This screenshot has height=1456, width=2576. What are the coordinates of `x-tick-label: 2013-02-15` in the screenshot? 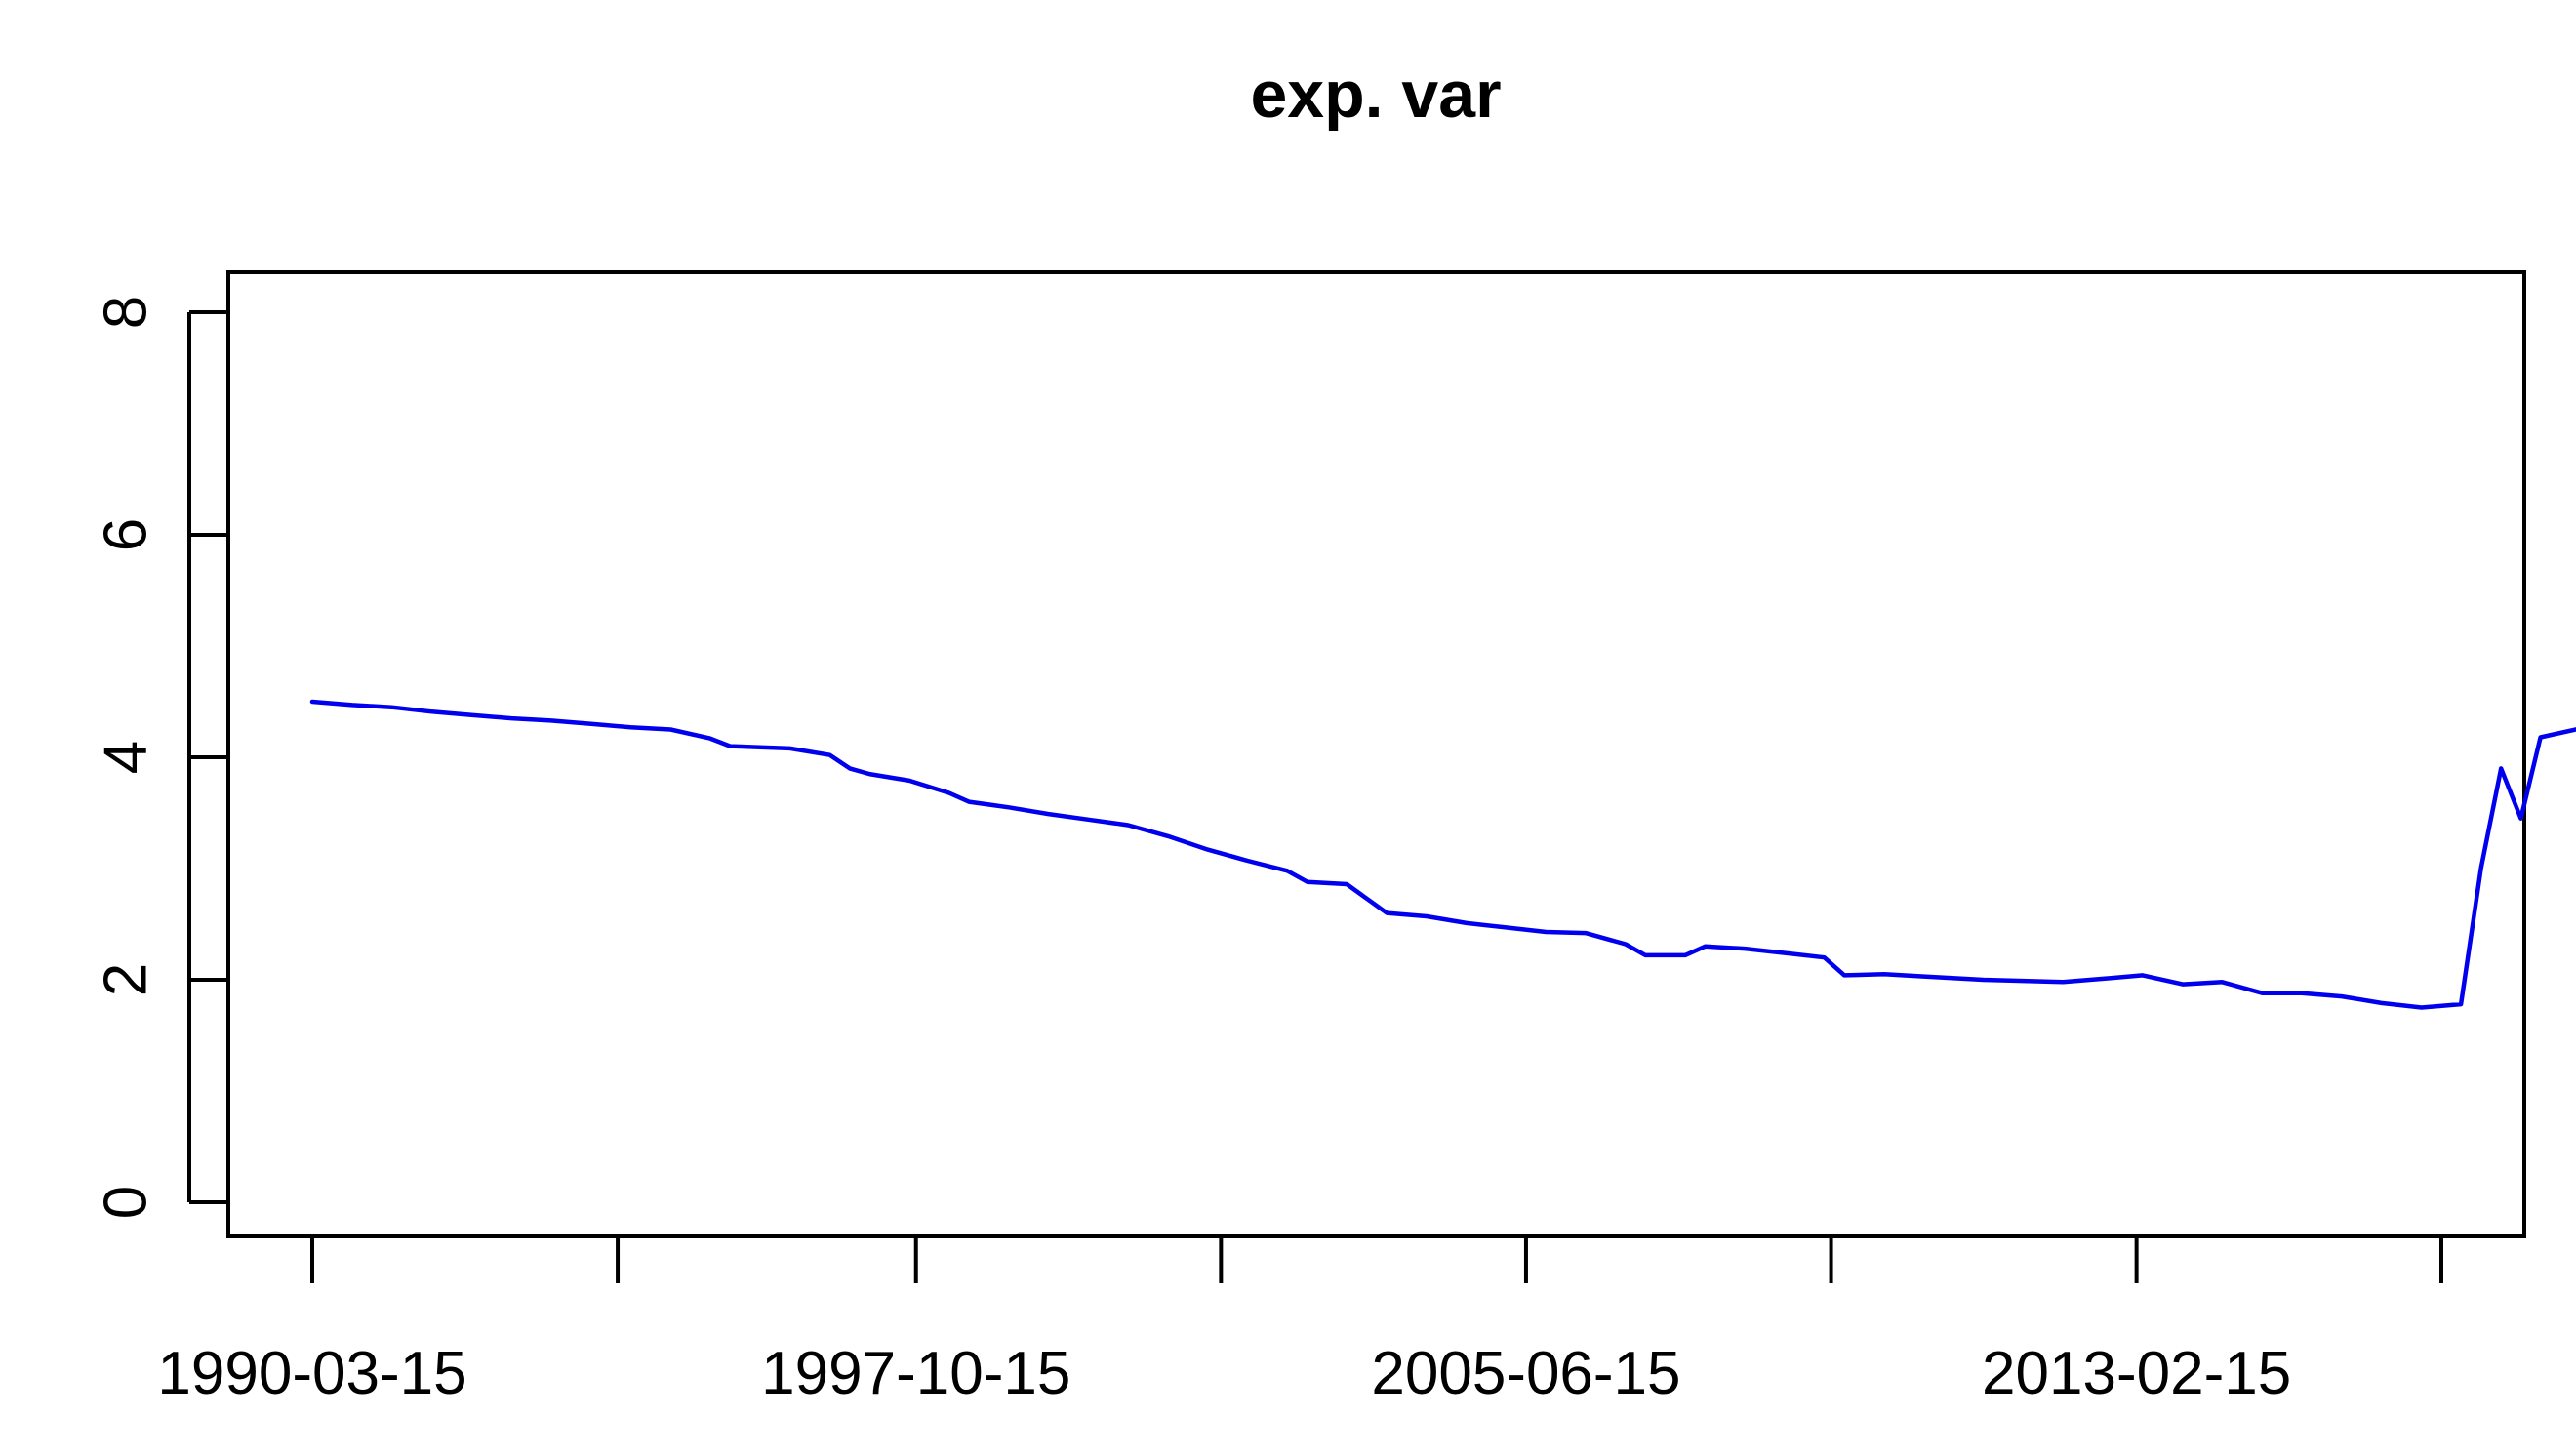 It's located at (2136, 1373).